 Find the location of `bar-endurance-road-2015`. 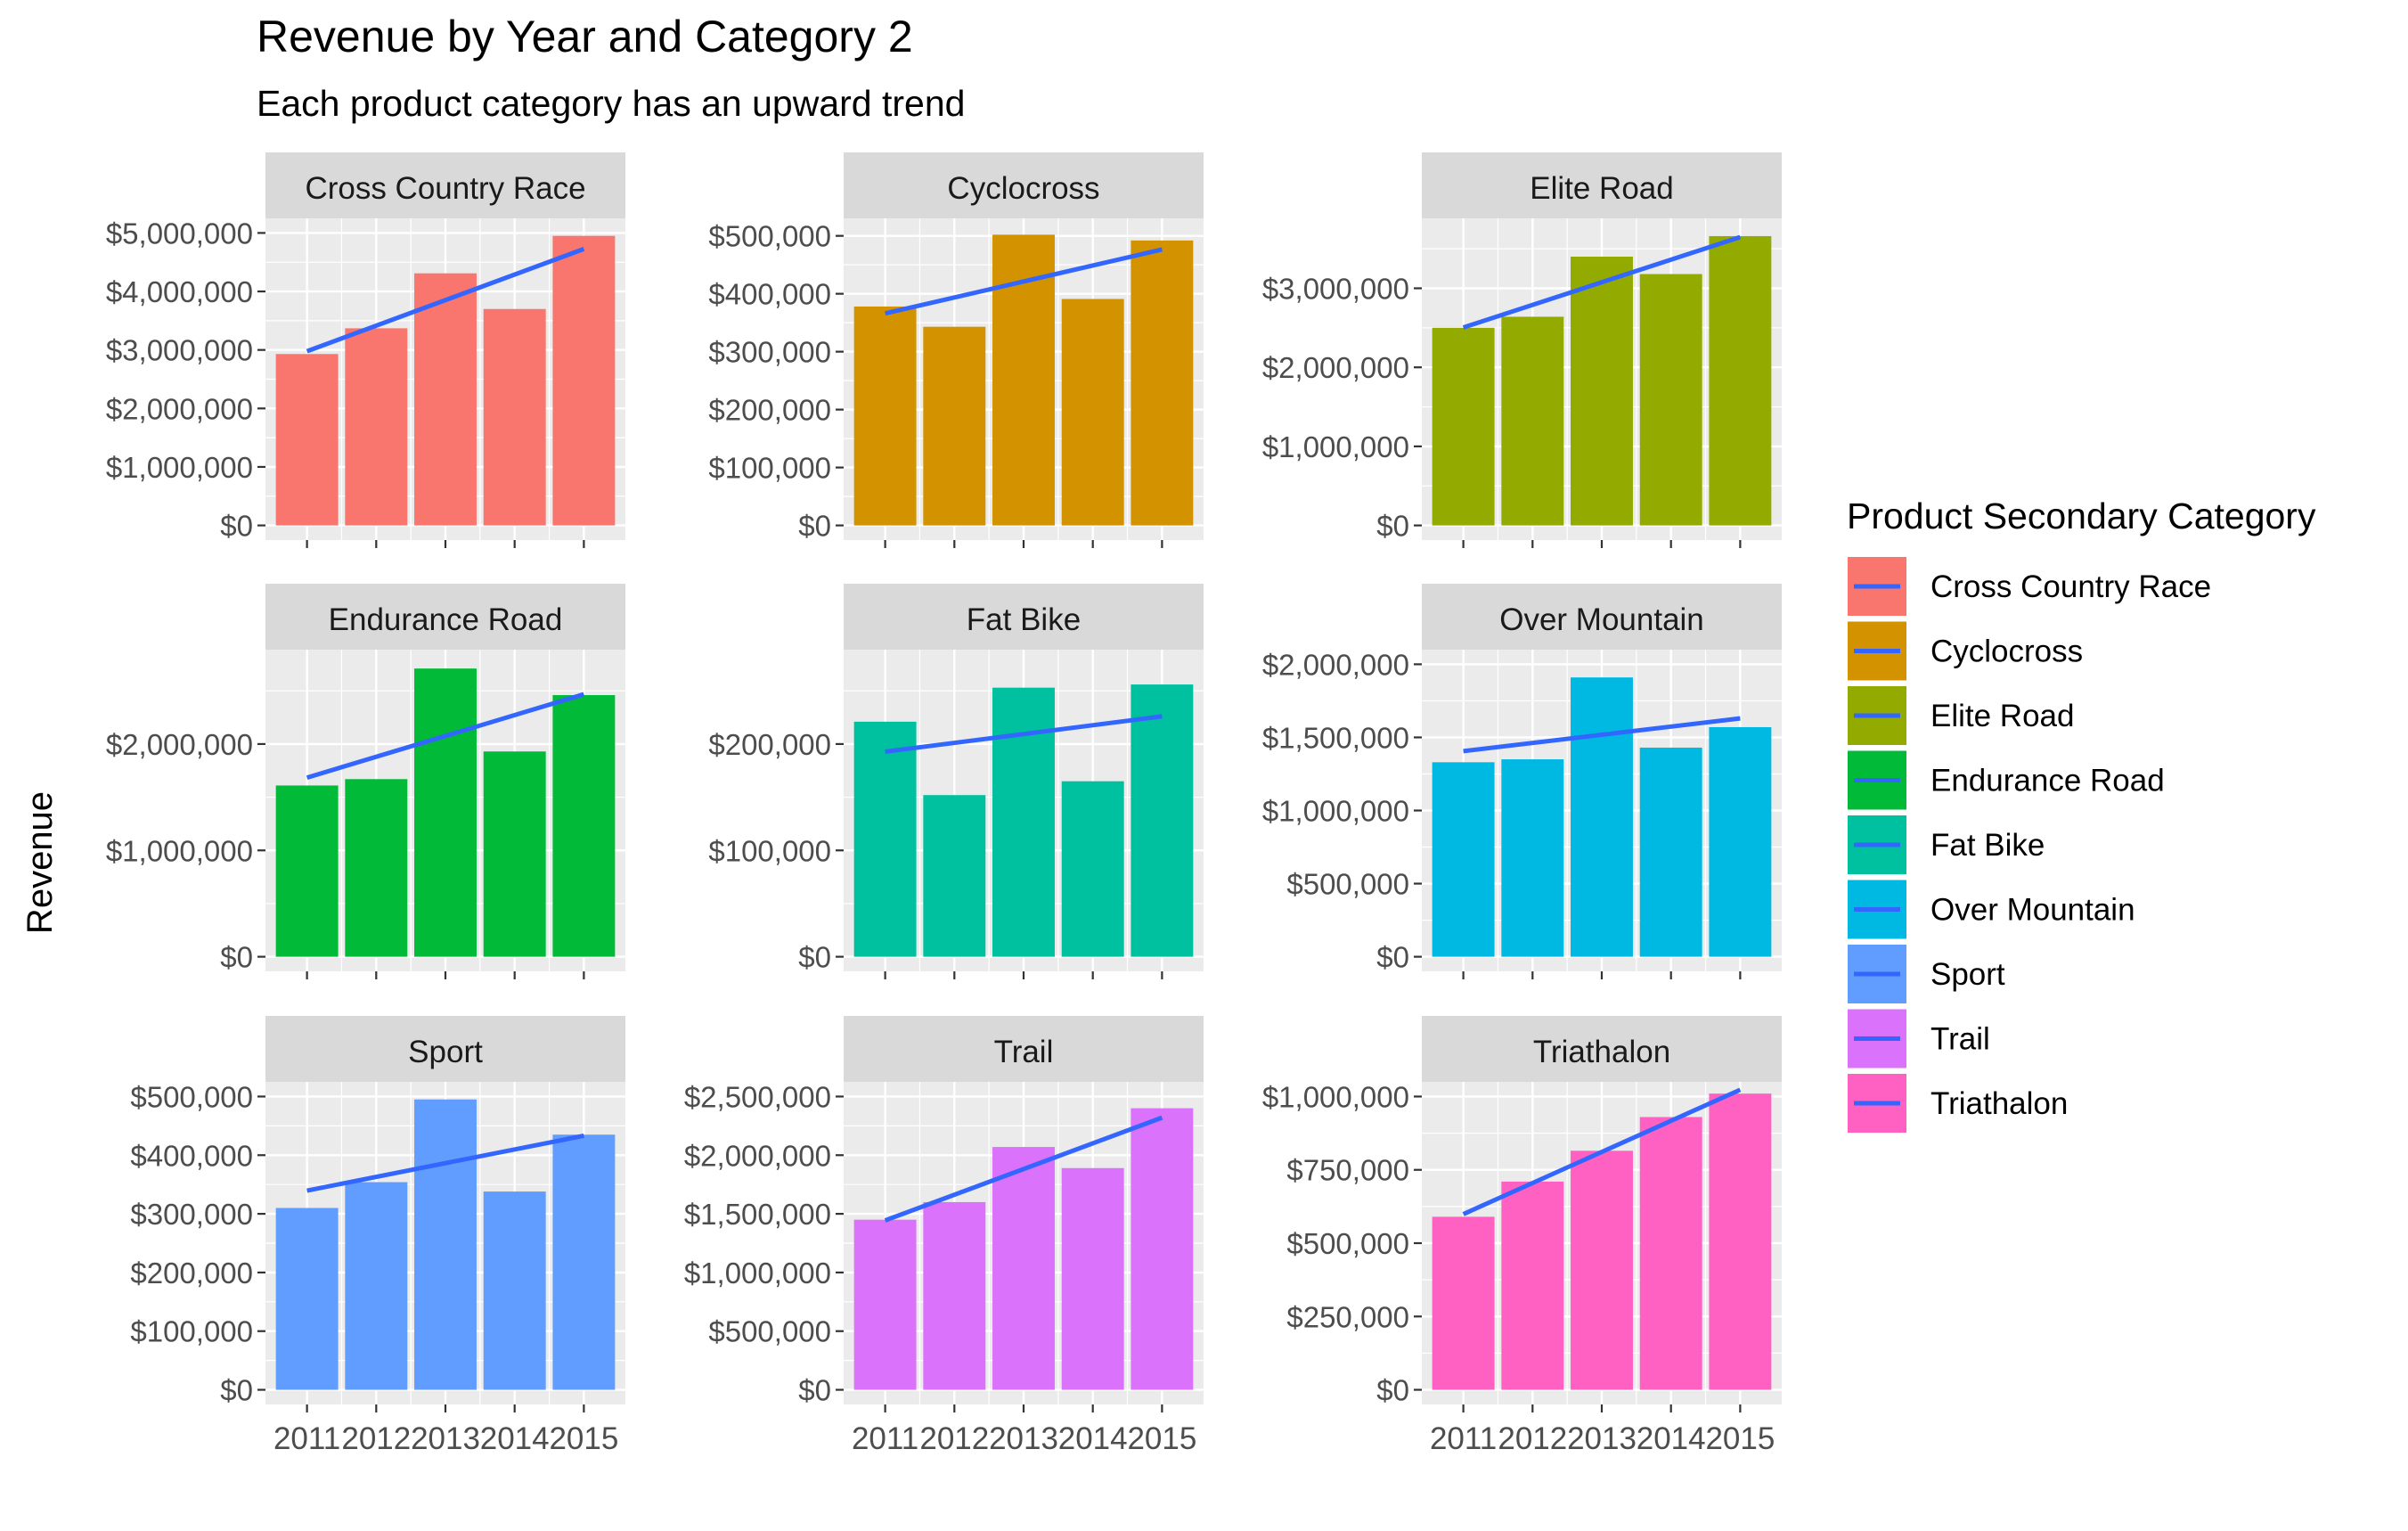

bar-endurance-road-2015 is located at coordinates (584, 826).